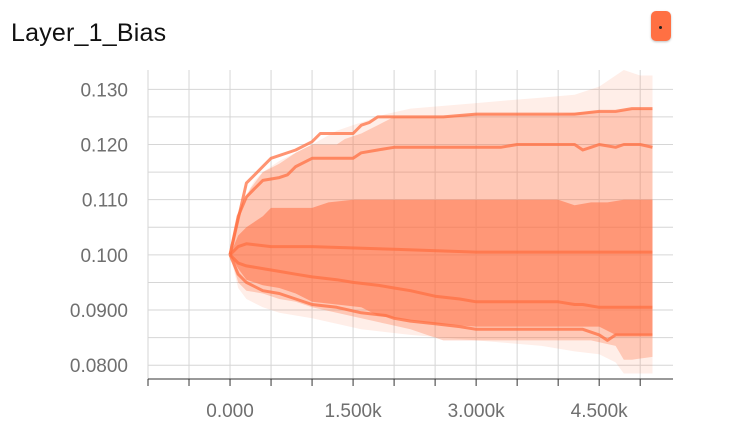 The image size is (732, 438). Describe the element at coordinates (410, 382) in the screenshot. I see `axes` at that location.